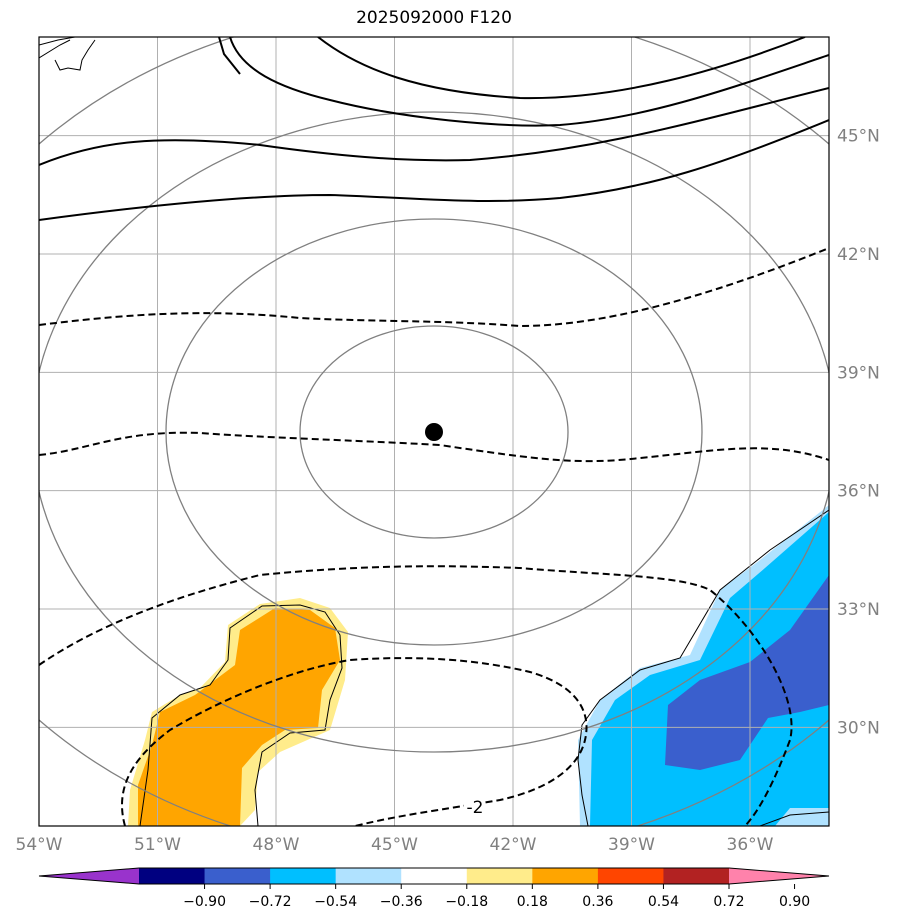  What do you see at coordinates (858, 492) in the screenshot?
I see `lat-tick-label: 36°N` at bounding box center [858, 492].